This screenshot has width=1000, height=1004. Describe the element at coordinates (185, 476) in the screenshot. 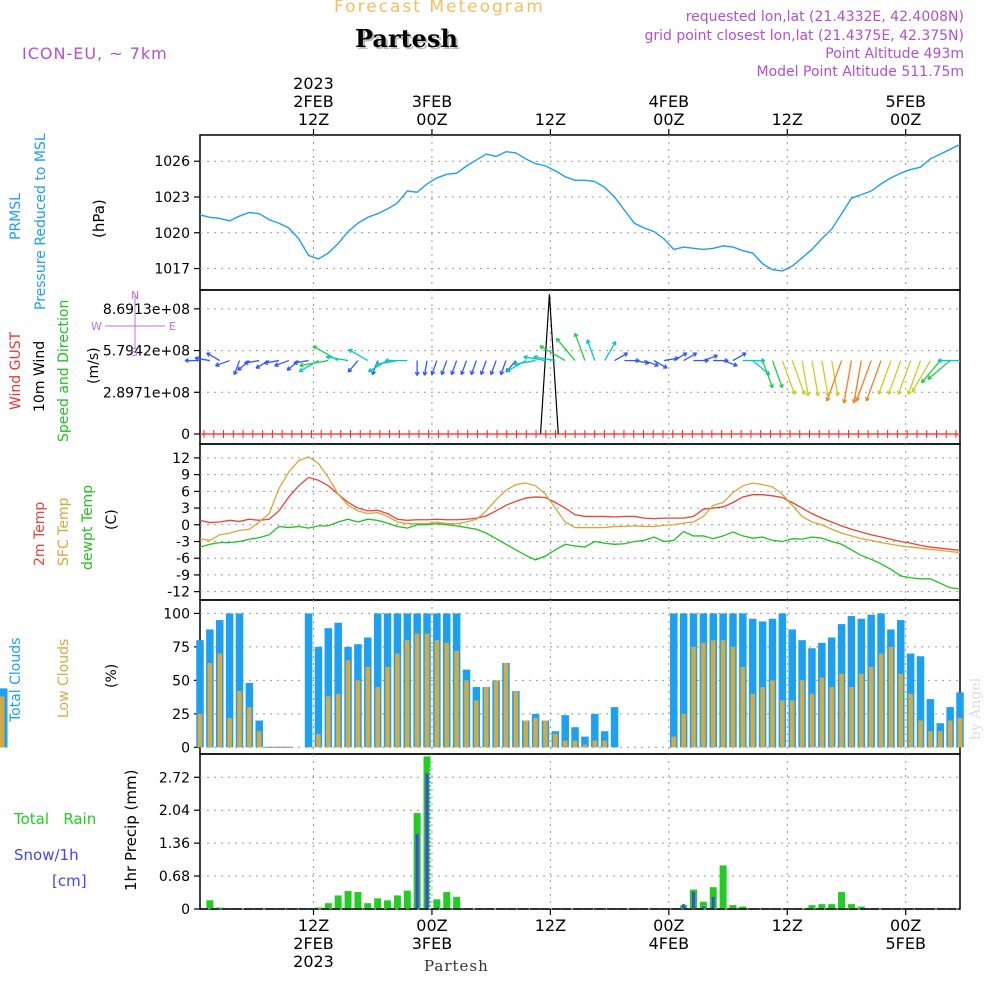

I see `y-tick-label: 9` at that location.